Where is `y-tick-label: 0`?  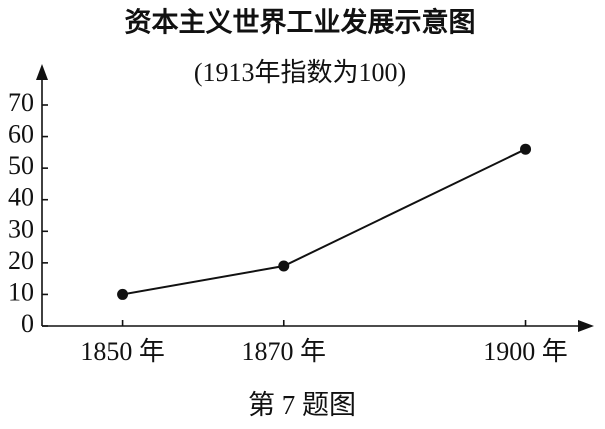 y-tick-label: 0 is located at coordinates (27, 323).